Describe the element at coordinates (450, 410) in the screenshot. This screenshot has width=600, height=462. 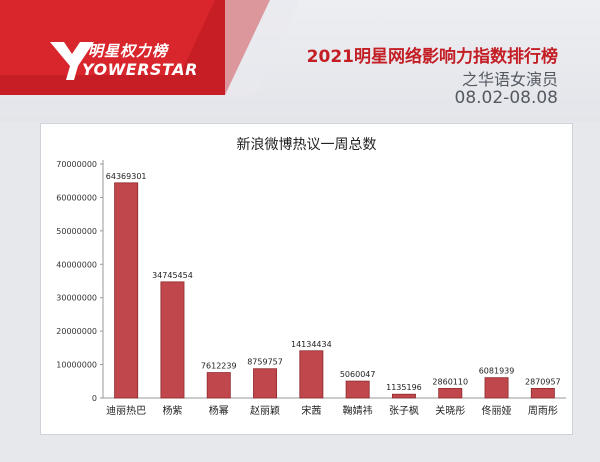
I see `x-category-label: 关晓彤` at that location.